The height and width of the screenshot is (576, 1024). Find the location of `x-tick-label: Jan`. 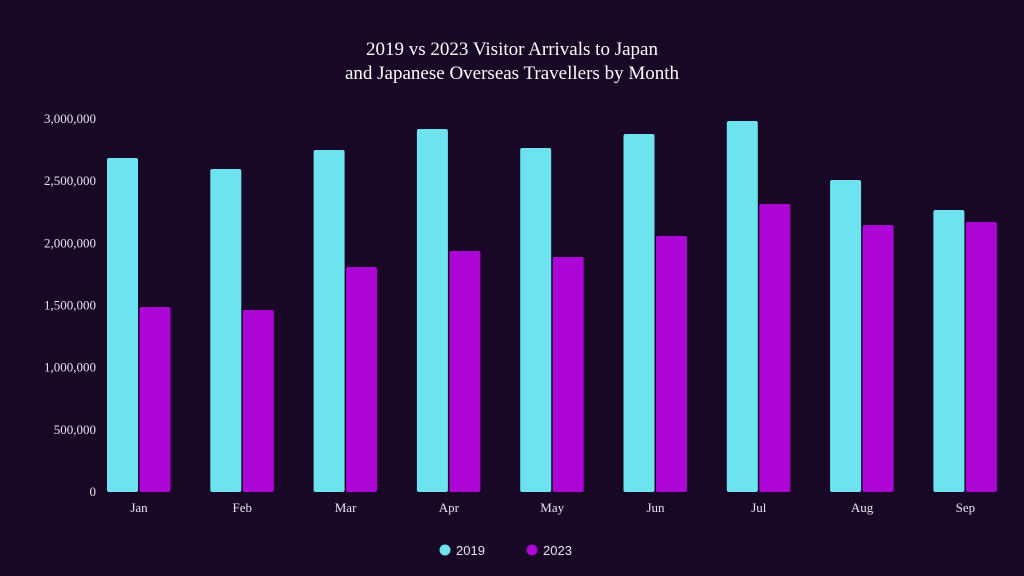

x-tick-label: Jan is located at coordinates (139, 507).